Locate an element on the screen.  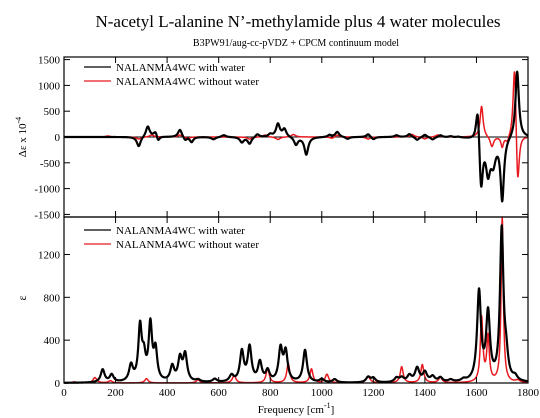
x-tick-label: 800 is located at coordinates (270, 393).